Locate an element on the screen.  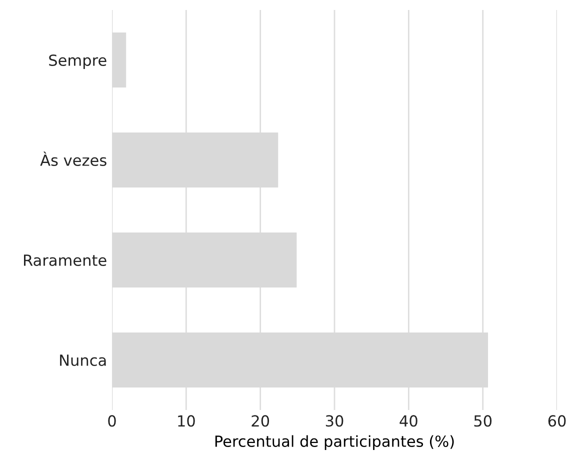
x-axis-title: Percentual de participantes (%) is located at coordinates (334, 442).